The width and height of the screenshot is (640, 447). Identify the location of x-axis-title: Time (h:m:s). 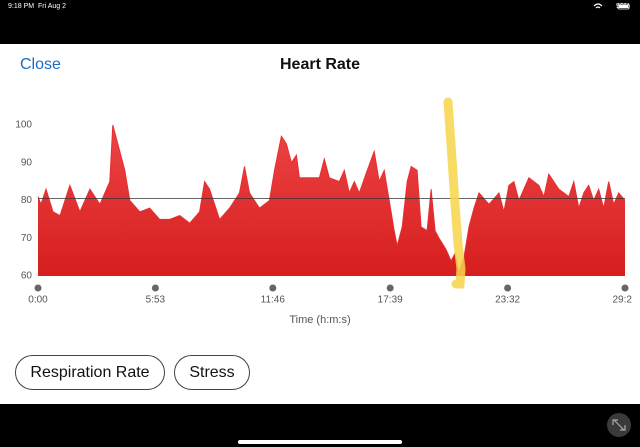
(319, 320).